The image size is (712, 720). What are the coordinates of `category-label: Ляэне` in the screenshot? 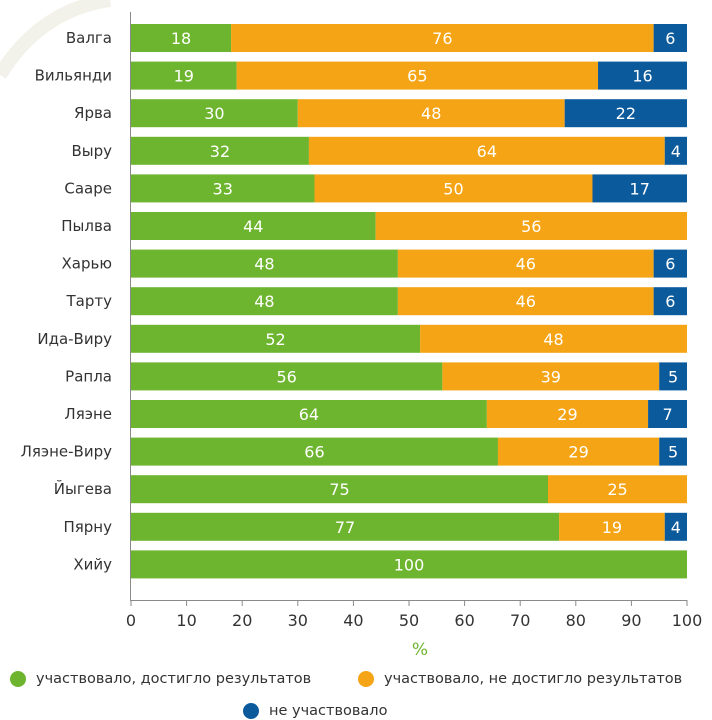 It's located at (88, 414).